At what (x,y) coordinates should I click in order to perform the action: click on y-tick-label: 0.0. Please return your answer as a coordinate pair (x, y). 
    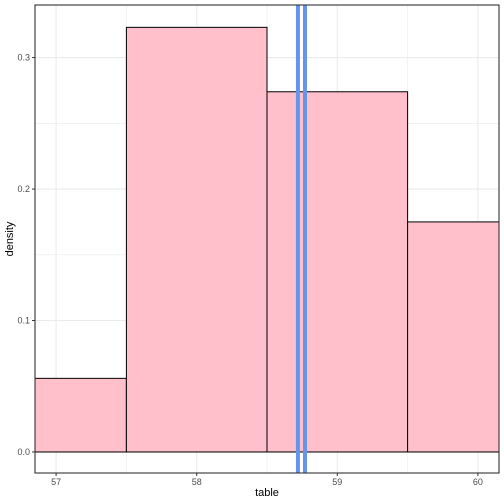
    Looking at the image, I should click on (23, 452).